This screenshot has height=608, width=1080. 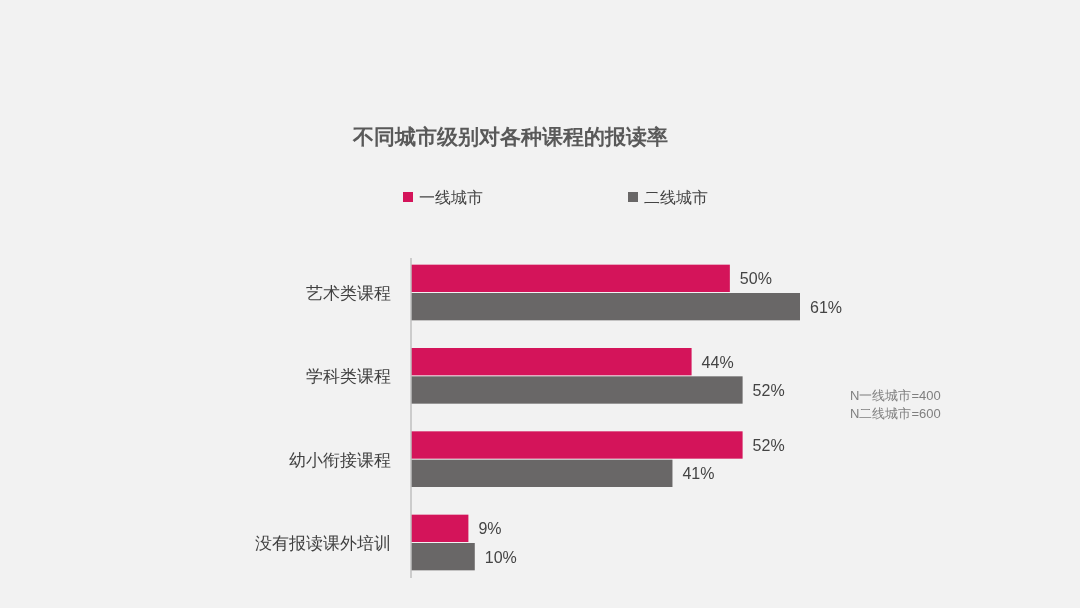 What do you see at coordinates (323, 543) in the screenshot?
I see `y-tick-label: 没有报读课外培训` at bounding box center [323, 543].